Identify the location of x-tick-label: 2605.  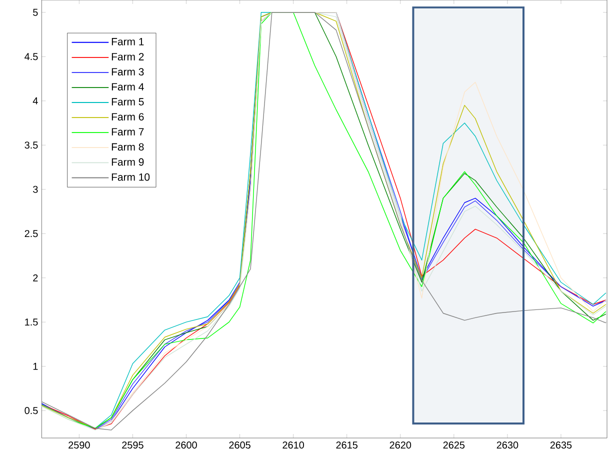
(239, 445).